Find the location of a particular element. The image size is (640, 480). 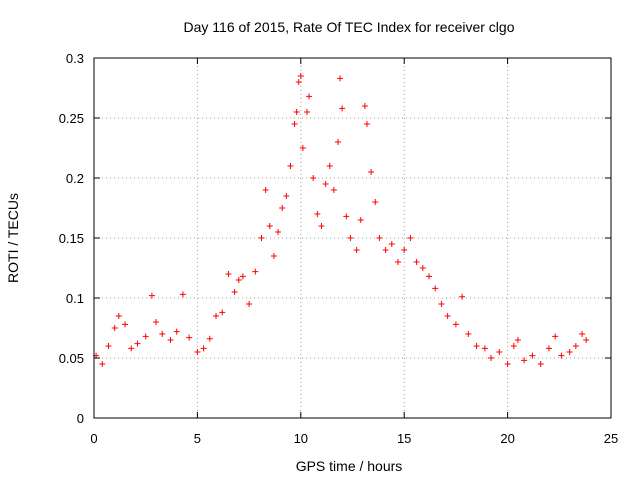

x-tick-label: 5 is located at coordinates (197, 438).